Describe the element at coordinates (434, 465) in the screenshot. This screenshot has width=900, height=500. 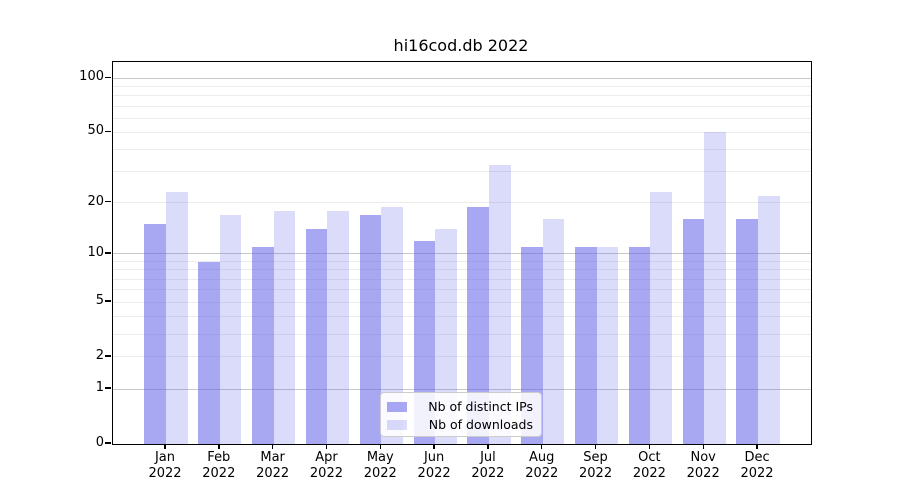
I see `x-tick-label-6: Jun 2022` at that location.